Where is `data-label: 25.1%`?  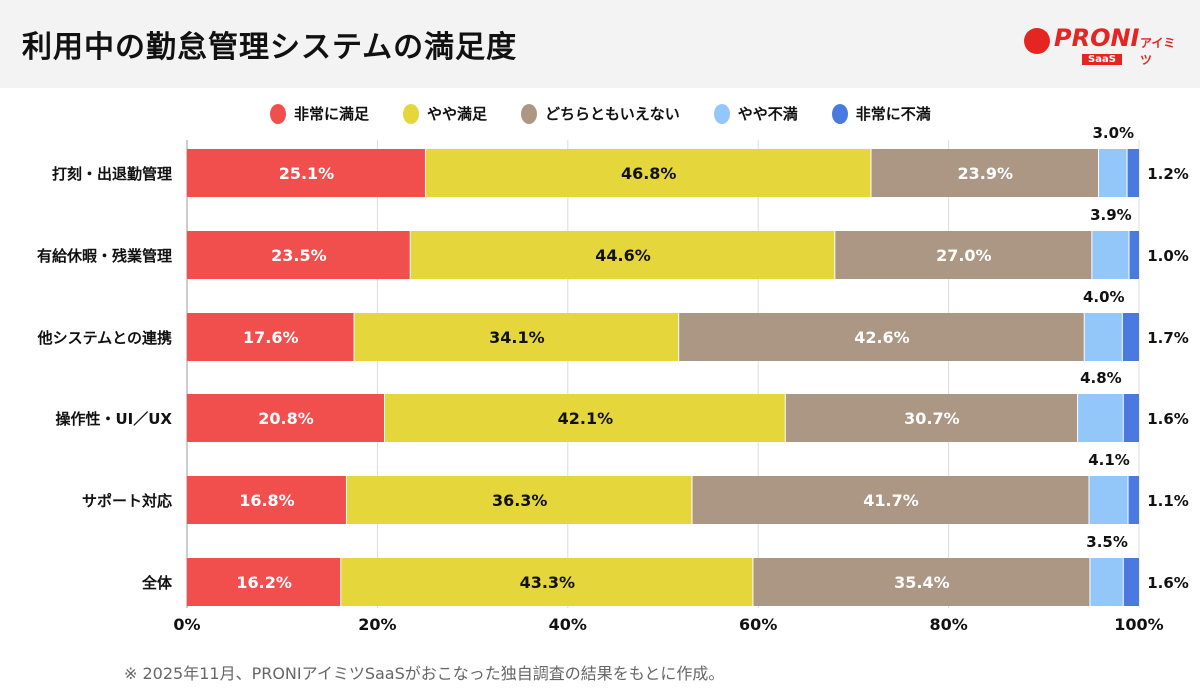 data-label: 25.1% is located at coordinates (307, 173).